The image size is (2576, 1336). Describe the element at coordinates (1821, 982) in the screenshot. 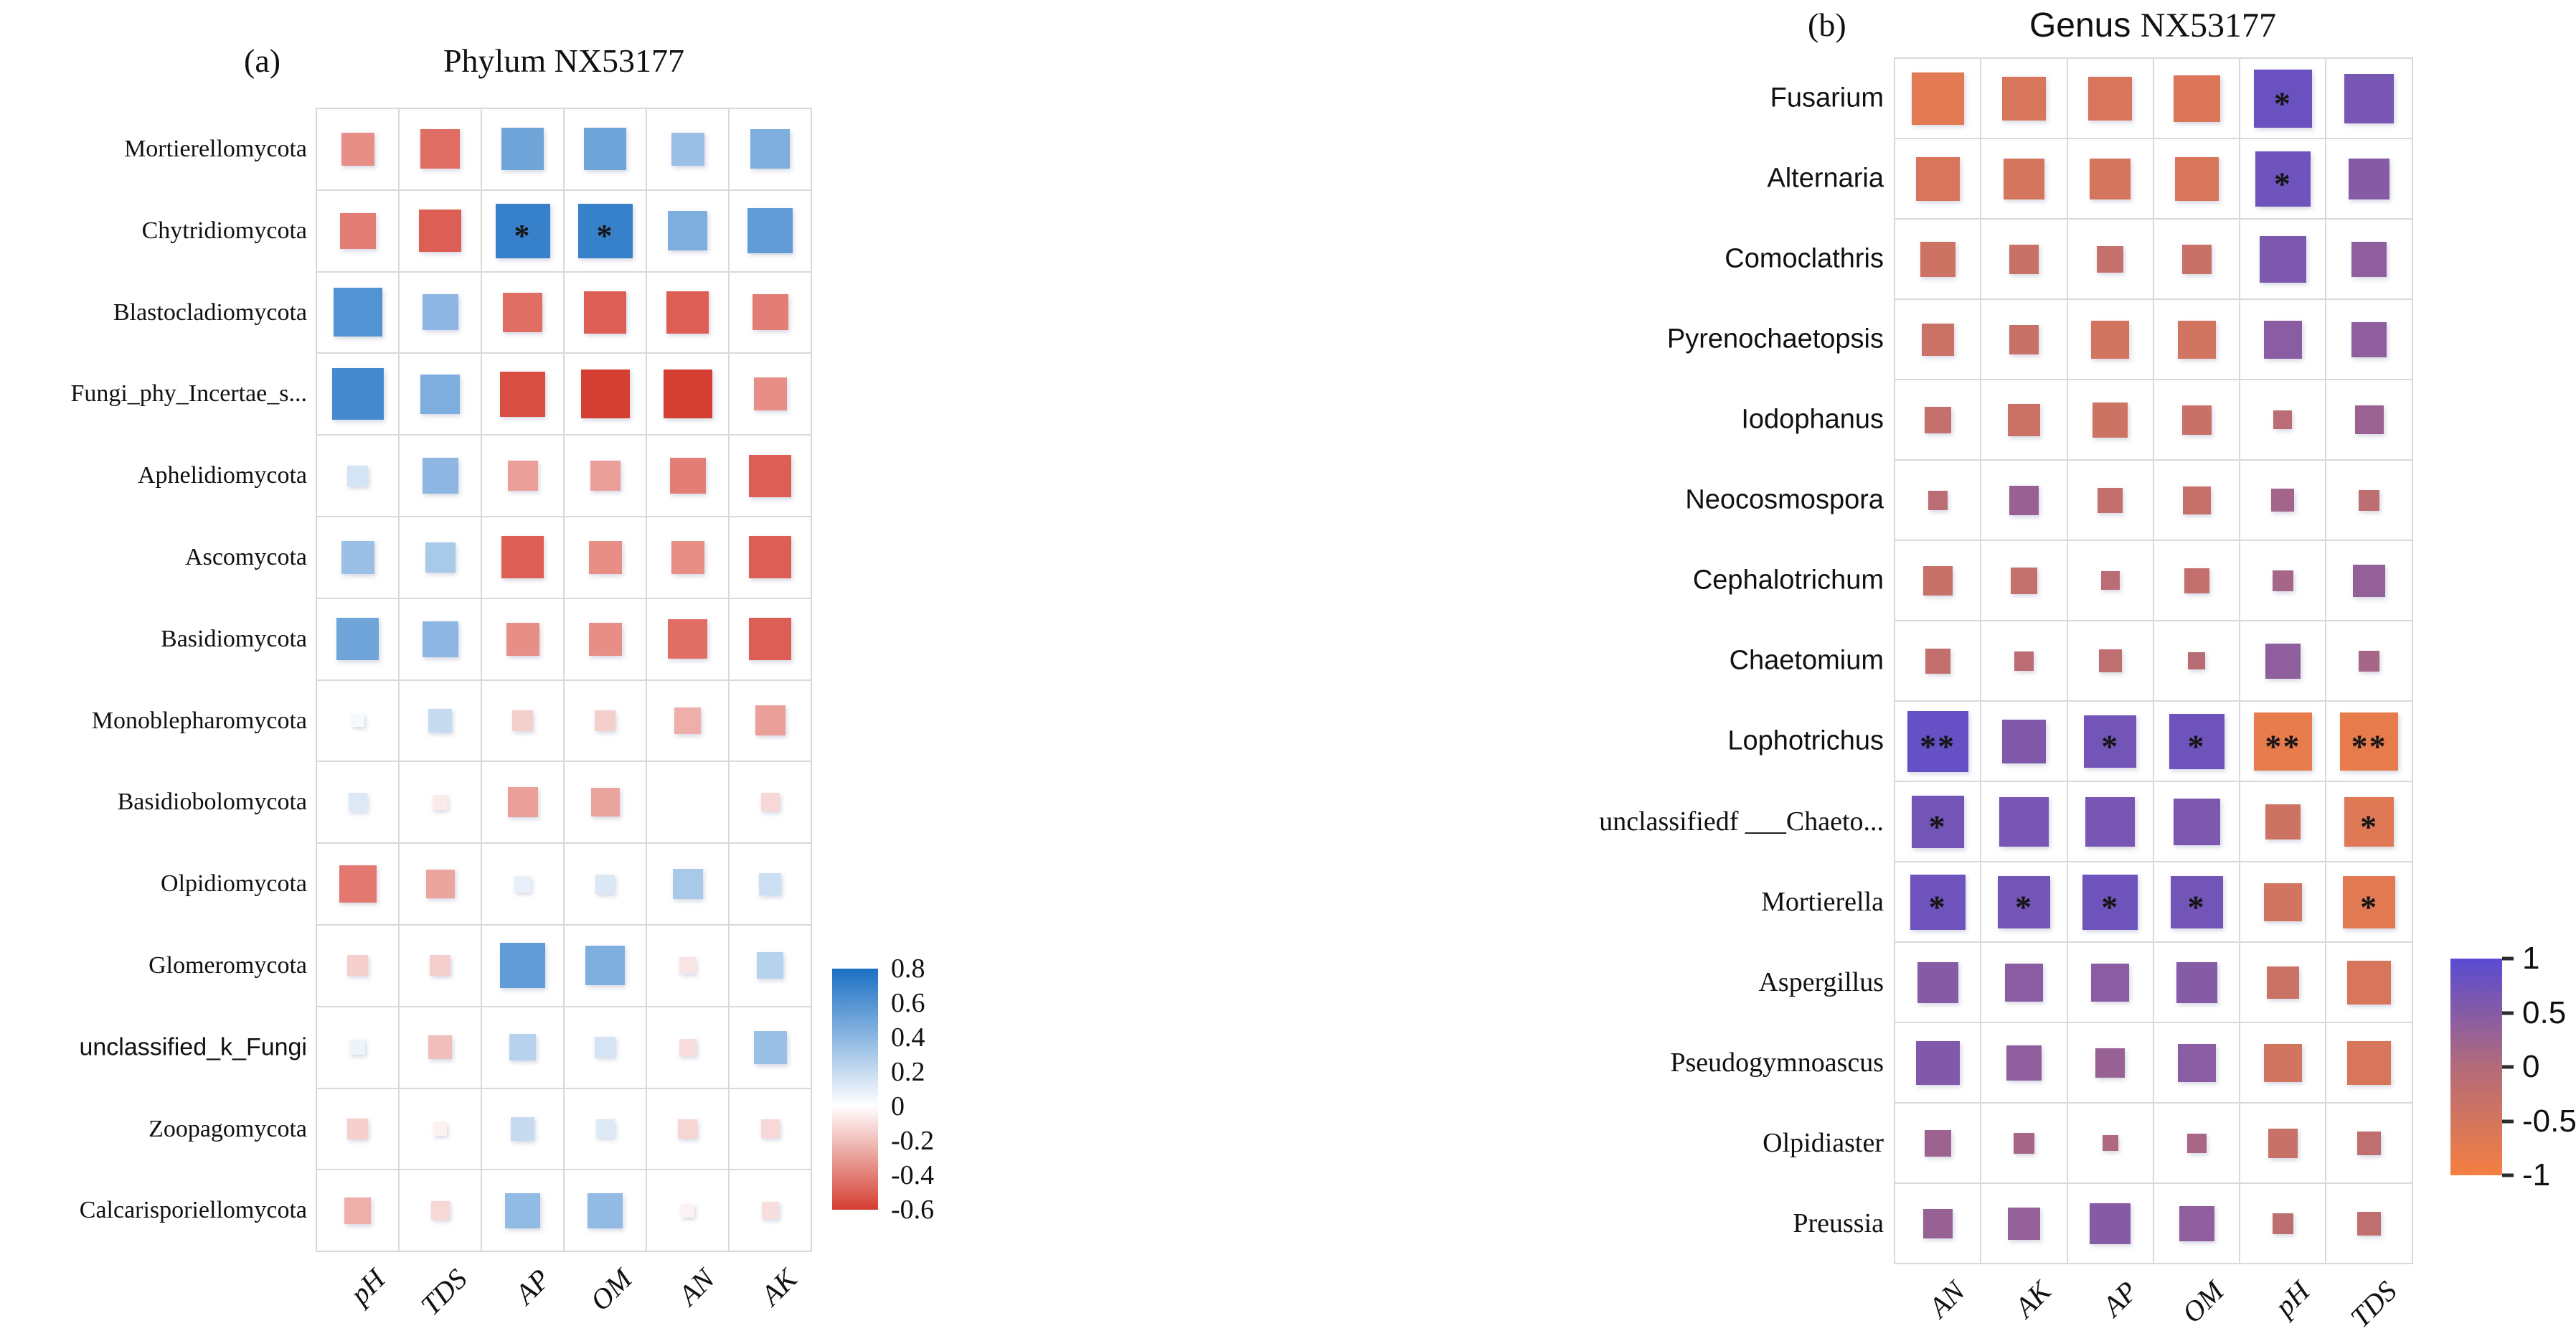

I see `row-label: Aspergillus` at that location.